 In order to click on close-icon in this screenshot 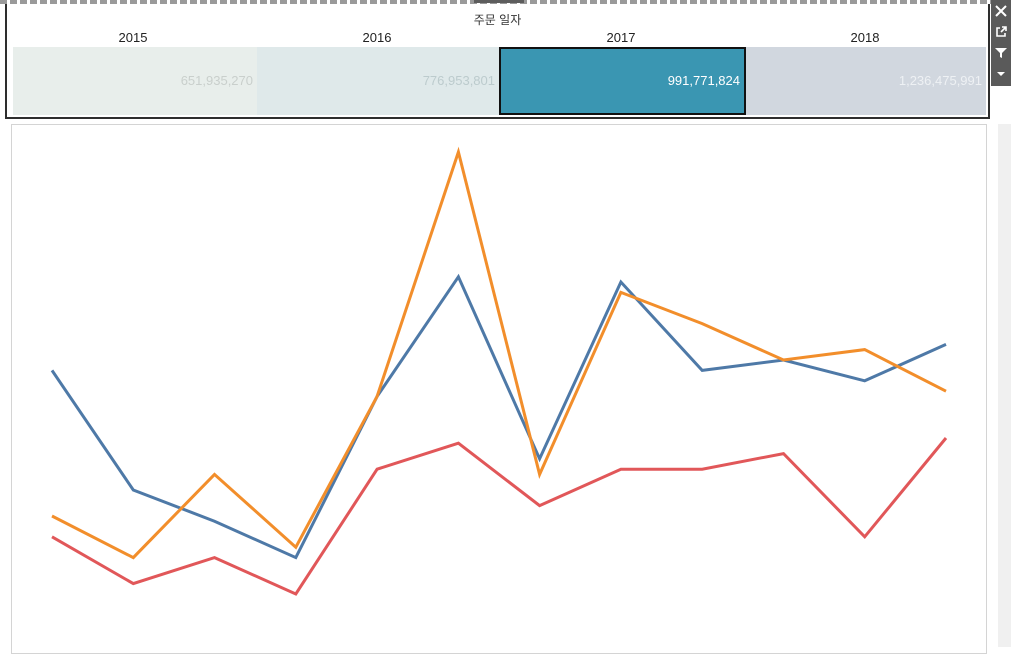, I will do `click(1001, 10)`.